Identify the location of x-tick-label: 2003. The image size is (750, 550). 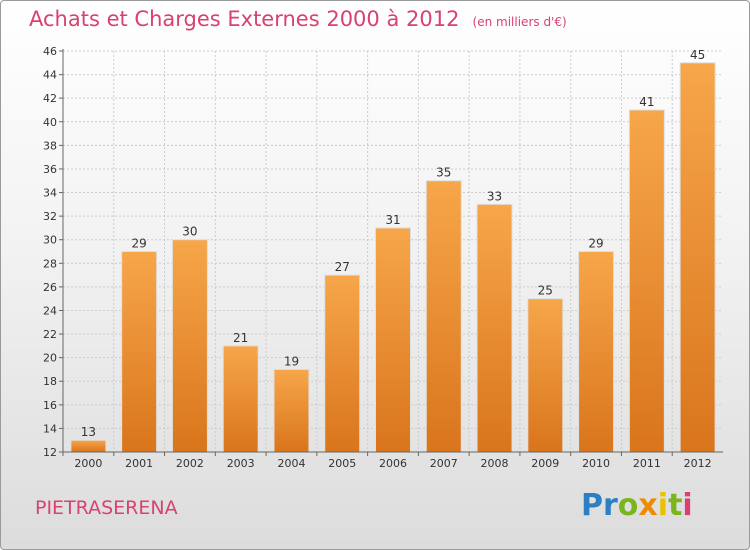
(241, 463).